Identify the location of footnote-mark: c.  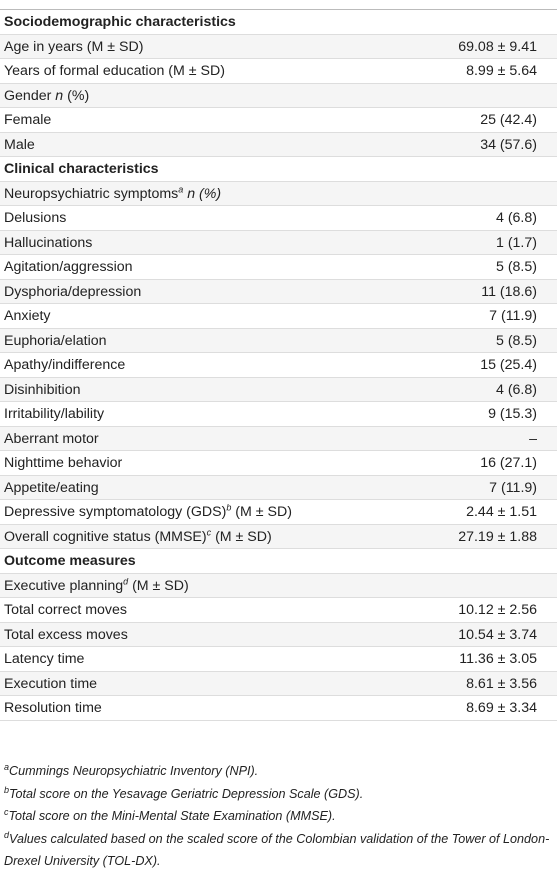
(6, 811).